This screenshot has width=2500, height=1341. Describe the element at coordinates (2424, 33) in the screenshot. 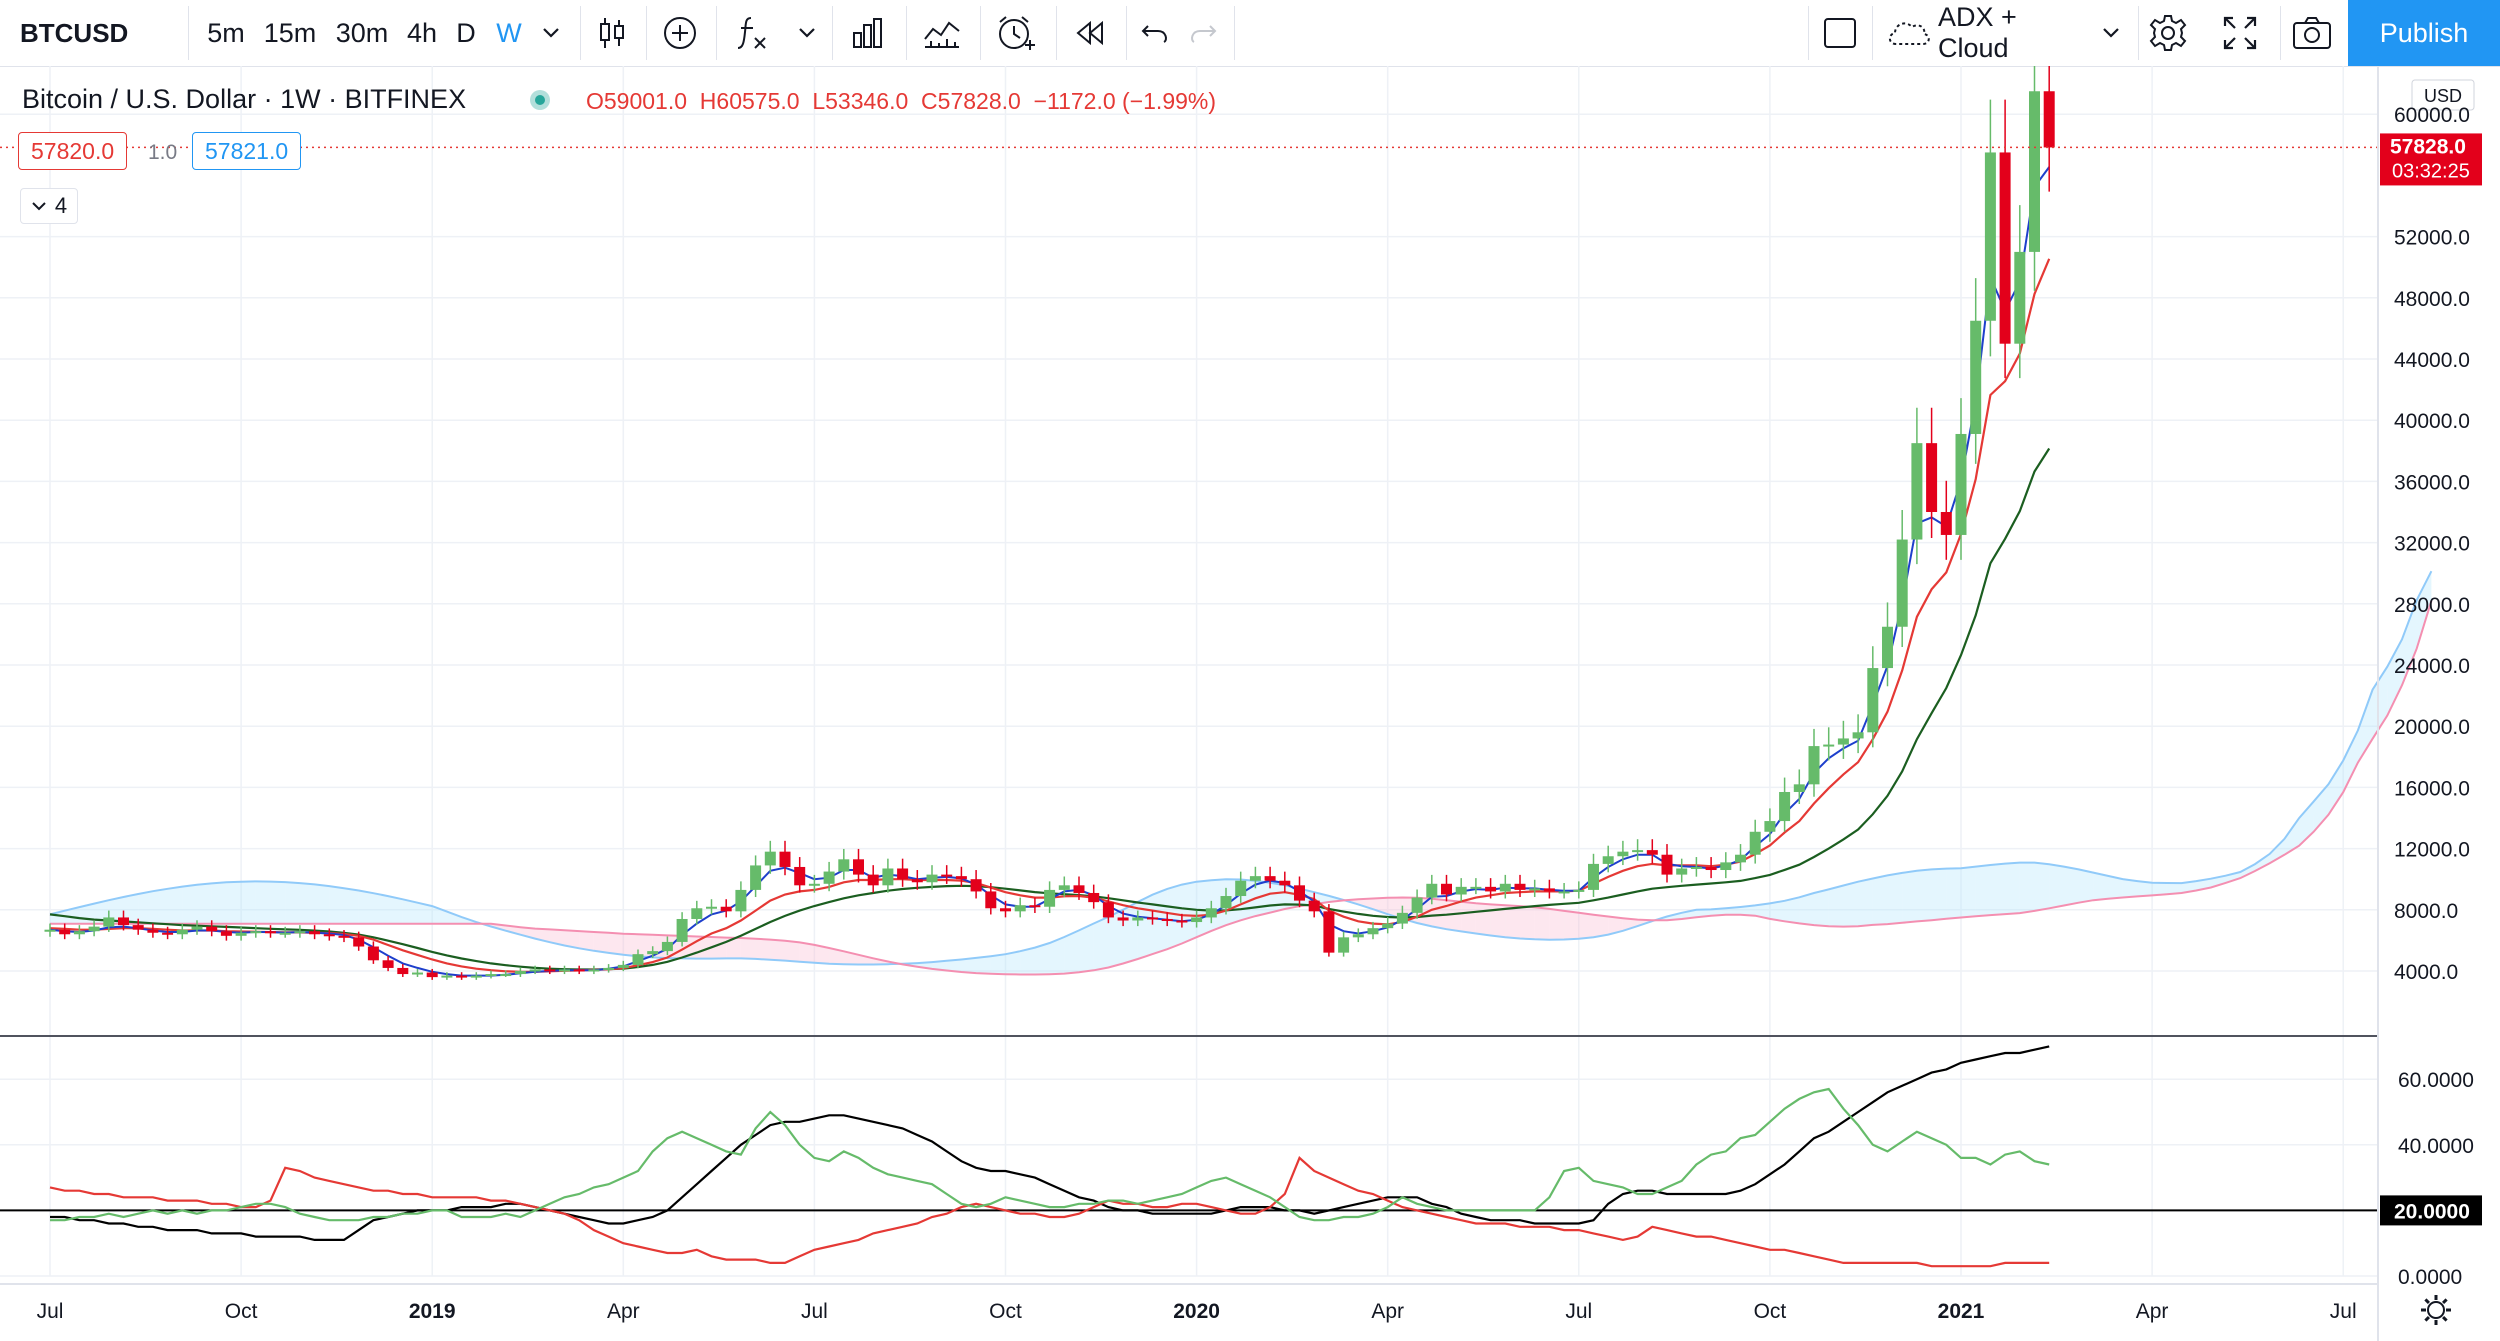

I see `publish-button: Publish` at that location.